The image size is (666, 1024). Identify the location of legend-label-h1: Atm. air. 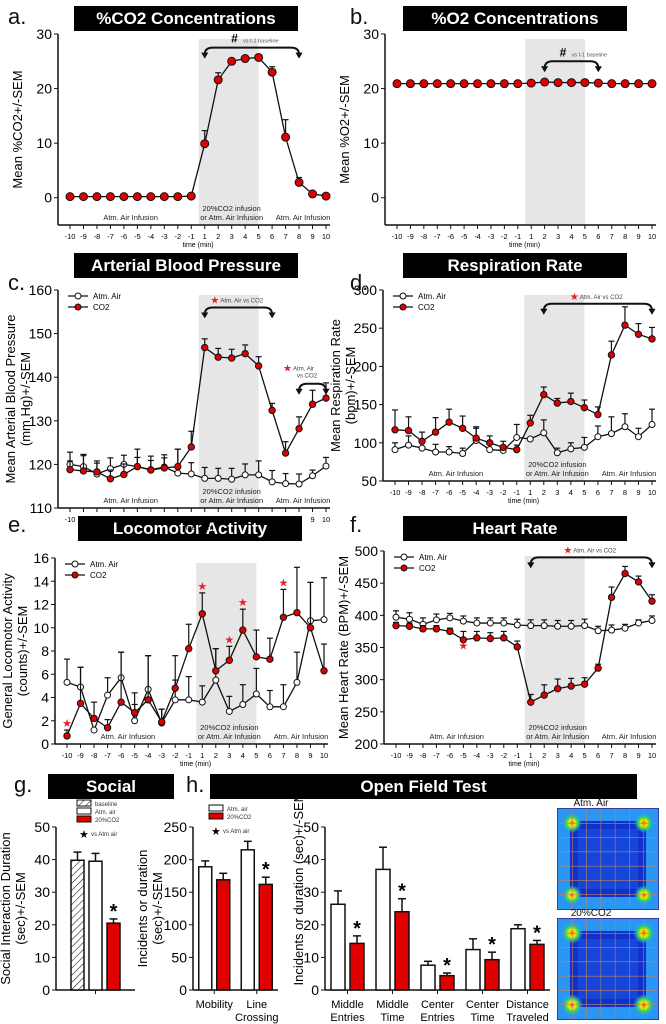
(237, 810).